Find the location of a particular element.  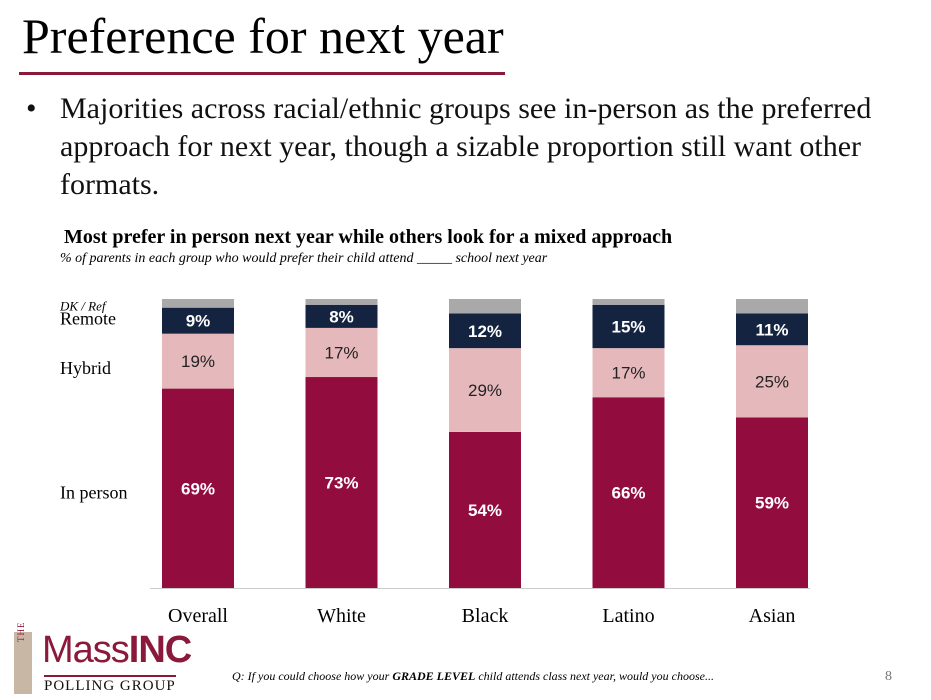

logo-inc: INC is located at coordinates (160, 650).